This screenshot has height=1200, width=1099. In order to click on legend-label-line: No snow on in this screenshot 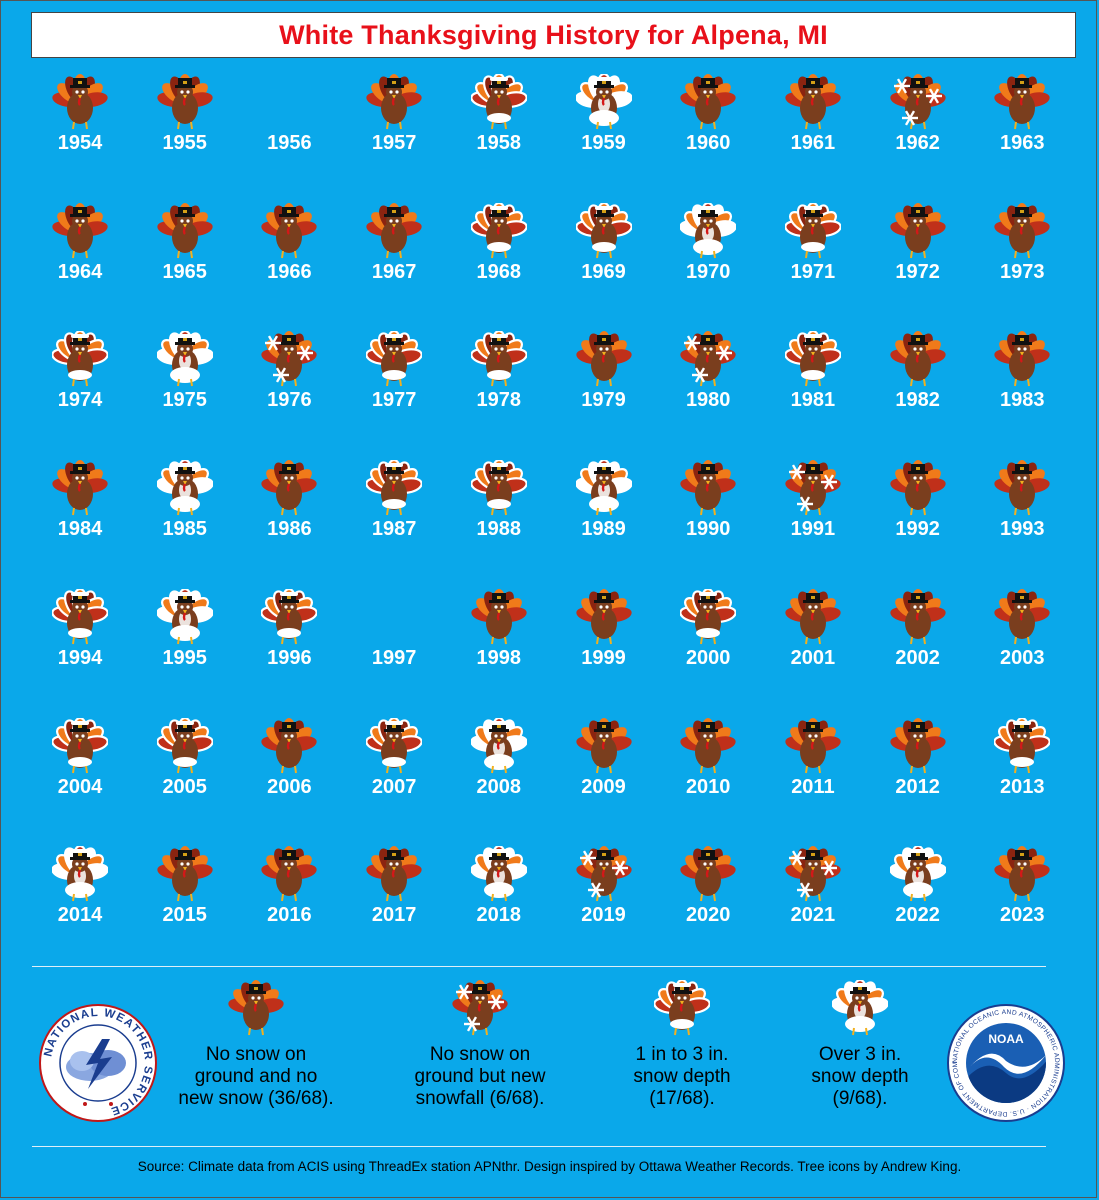, I will do `click(256, 1054)`.